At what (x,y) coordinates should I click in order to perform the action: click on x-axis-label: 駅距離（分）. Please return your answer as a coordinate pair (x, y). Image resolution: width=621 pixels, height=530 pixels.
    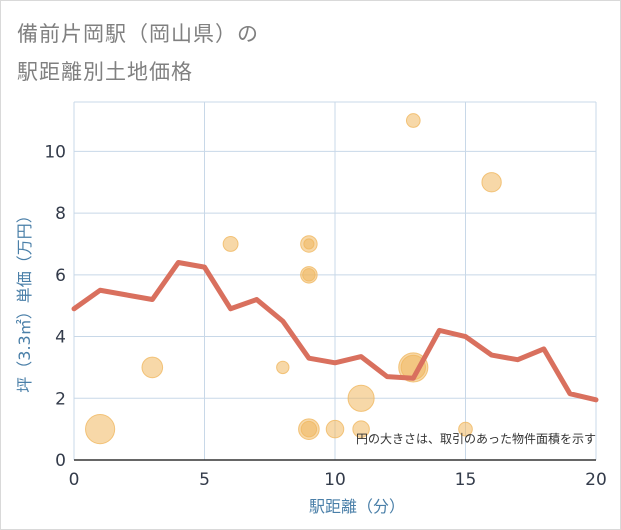
    Looking at the image, I should click on (357, 506).